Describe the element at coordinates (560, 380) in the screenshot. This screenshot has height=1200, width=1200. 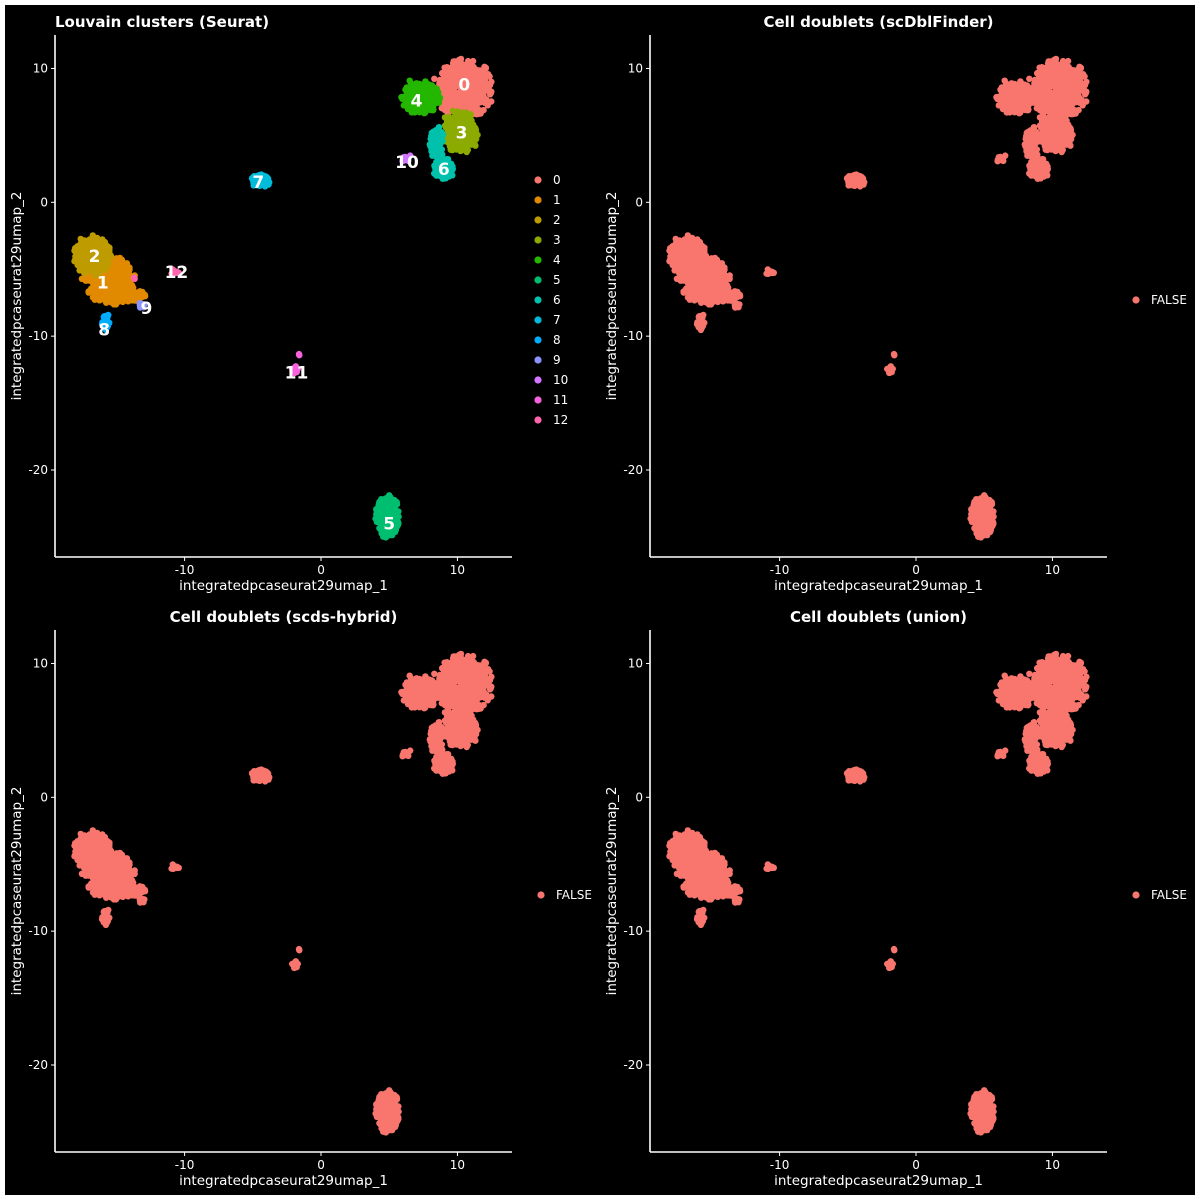
I see `legend-label: 10` at that location.